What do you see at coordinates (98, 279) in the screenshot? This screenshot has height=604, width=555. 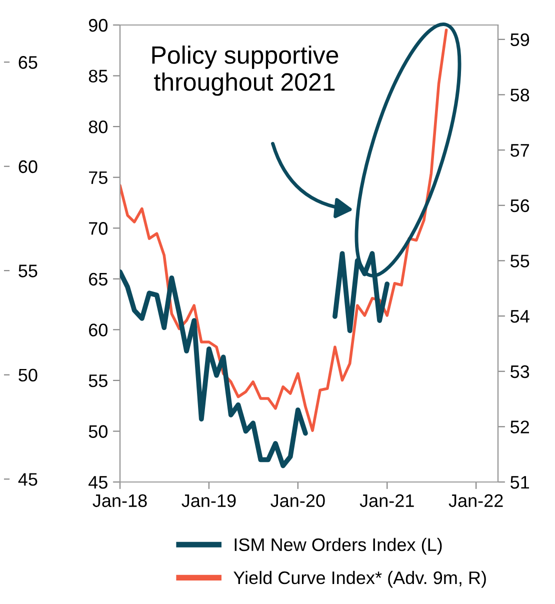 I see `y-tick-label: 65` at bounding box center [98, 279].